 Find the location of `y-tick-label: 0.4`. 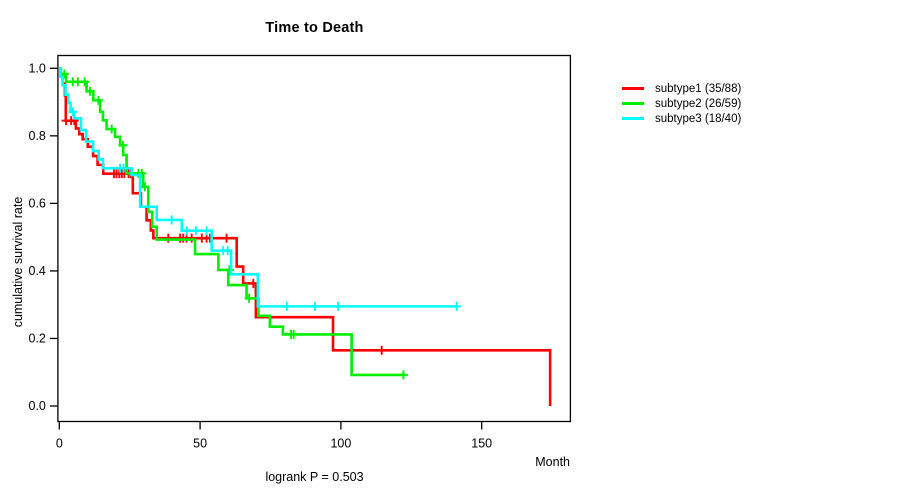

y-tick-label: 0.4 is located at coordinates (37, 271).